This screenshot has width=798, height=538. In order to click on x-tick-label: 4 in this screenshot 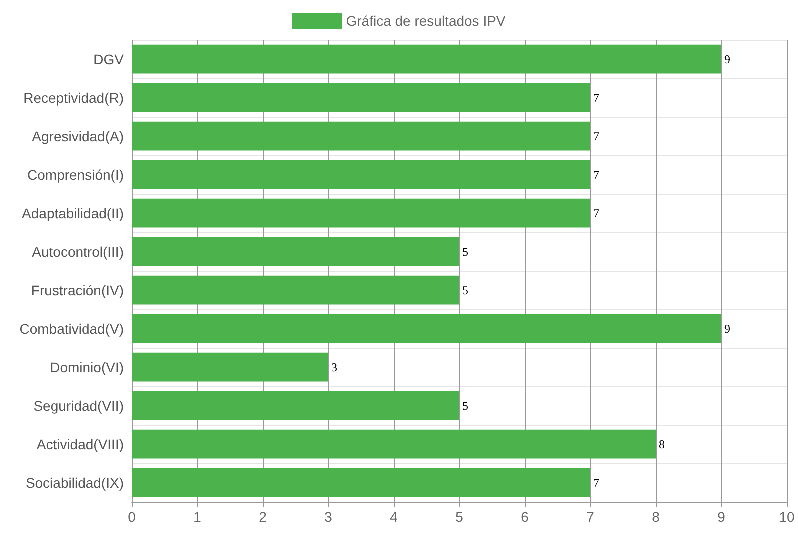, I will do `click(394, 517)`.